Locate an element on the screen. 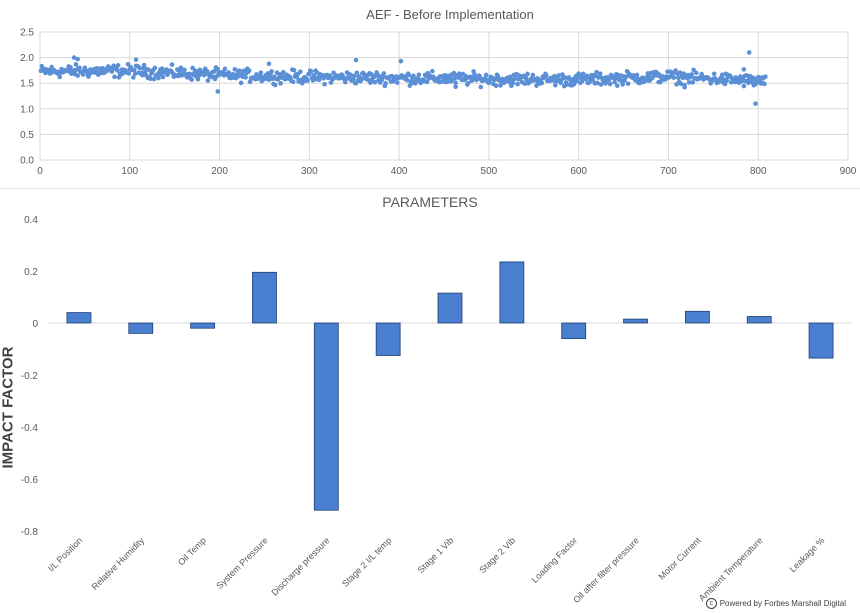 This screenshot has width=860, height=613. y-tick-label: 0 is located at coordinates (35, 324).